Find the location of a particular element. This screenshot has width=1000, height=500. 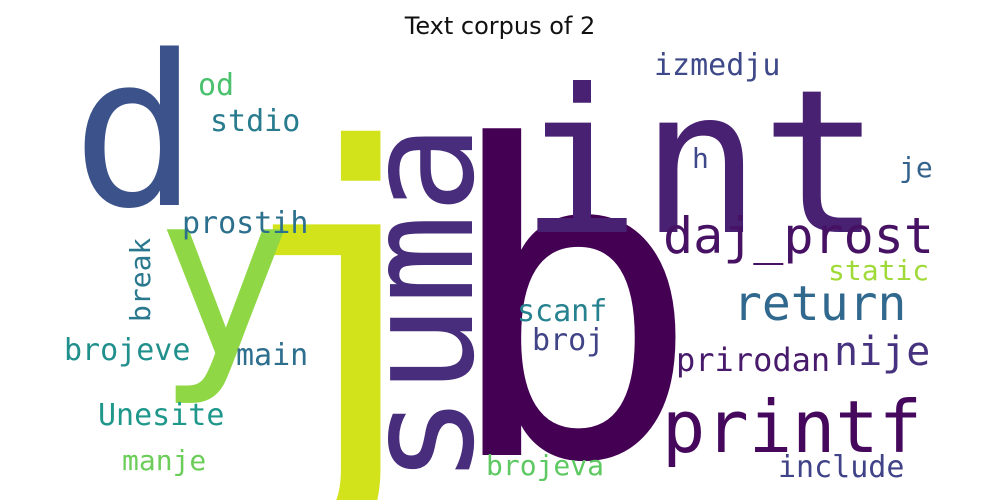

word-include: include is located at coordinates (841, 467).